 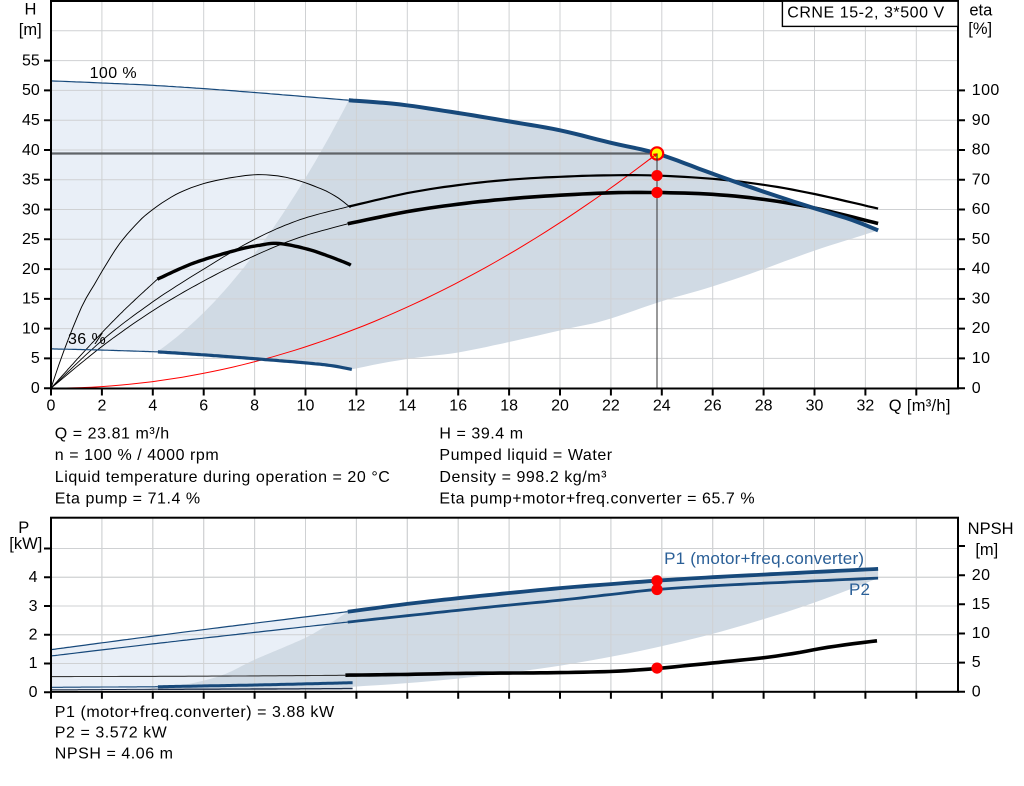 I want to click on svg-text: 90, so click(x=981, y=120).